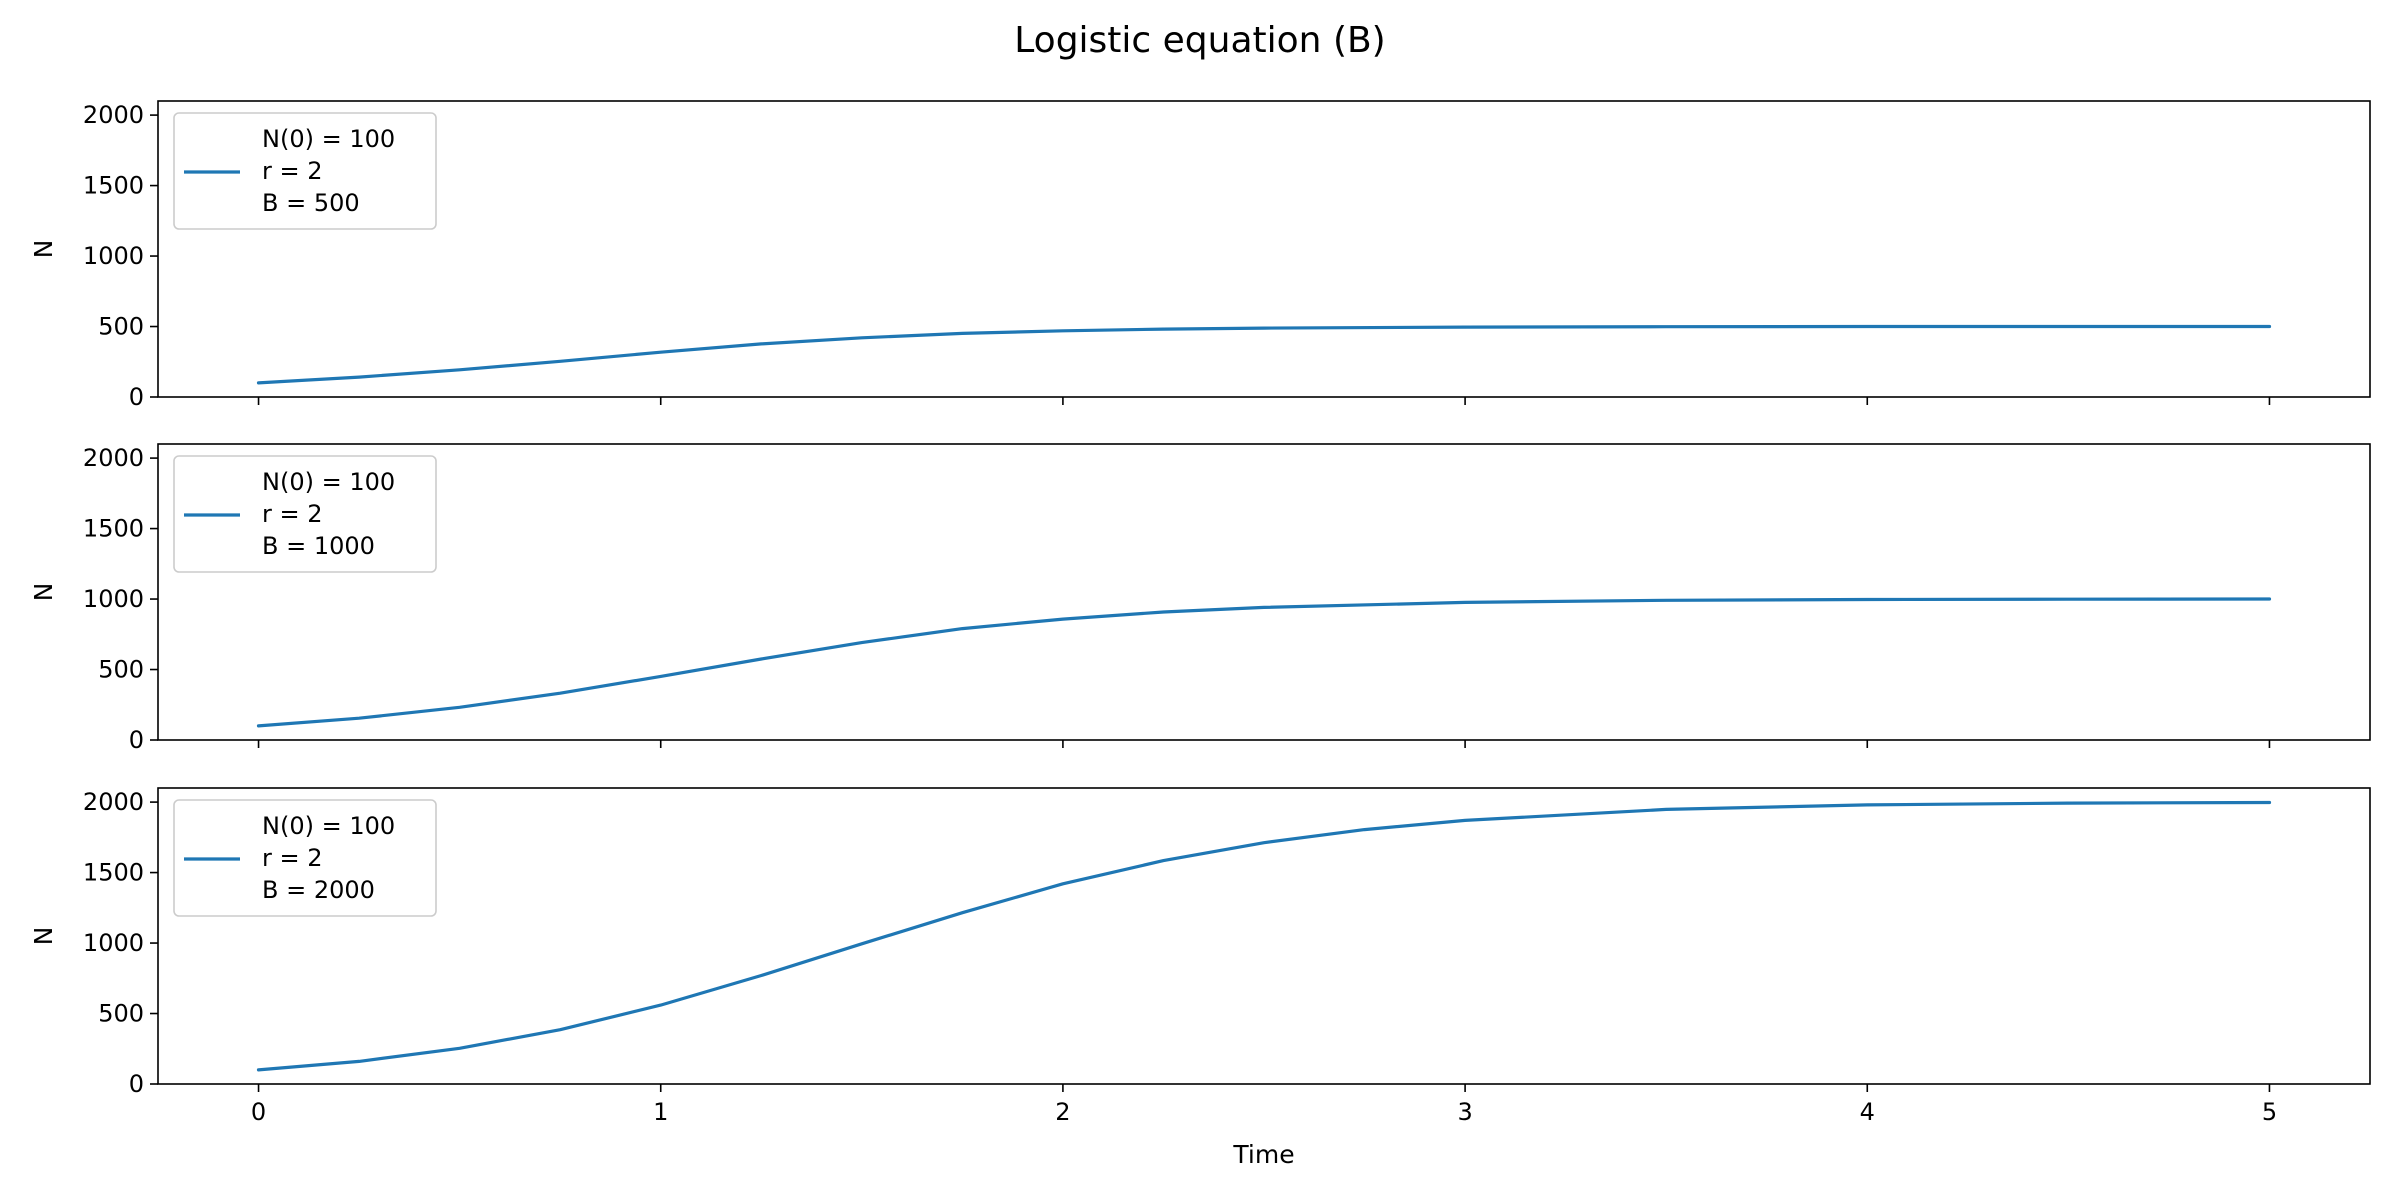  Describe the element at coordinates (318, 546) in the screenshot. I see `legend-label: B = 1000` at that location.